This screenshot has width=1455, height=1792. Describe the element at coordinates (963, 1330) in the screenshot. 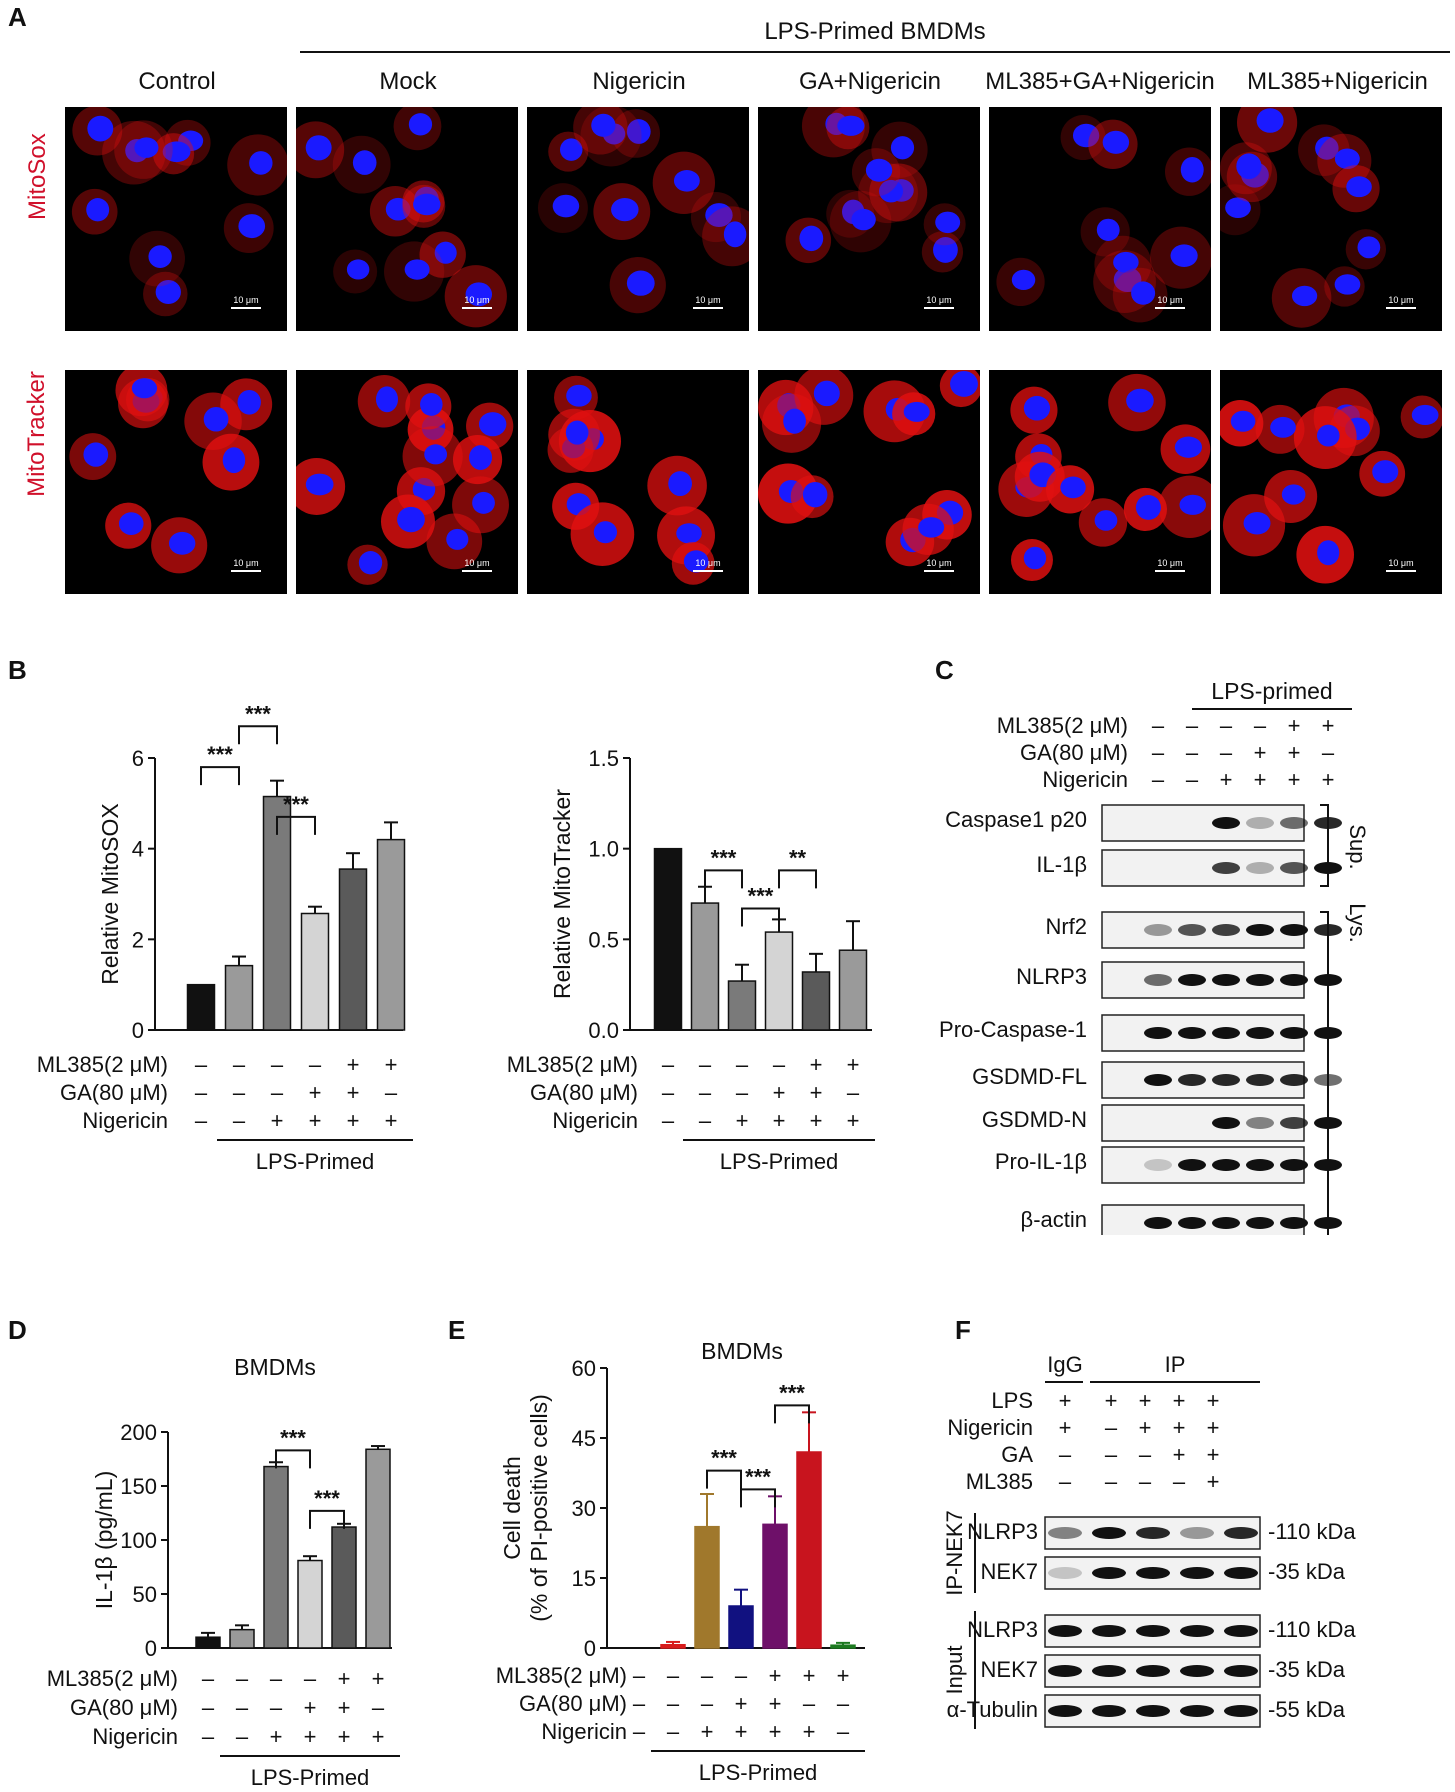

I see `panel-letter-f: F` at that location.